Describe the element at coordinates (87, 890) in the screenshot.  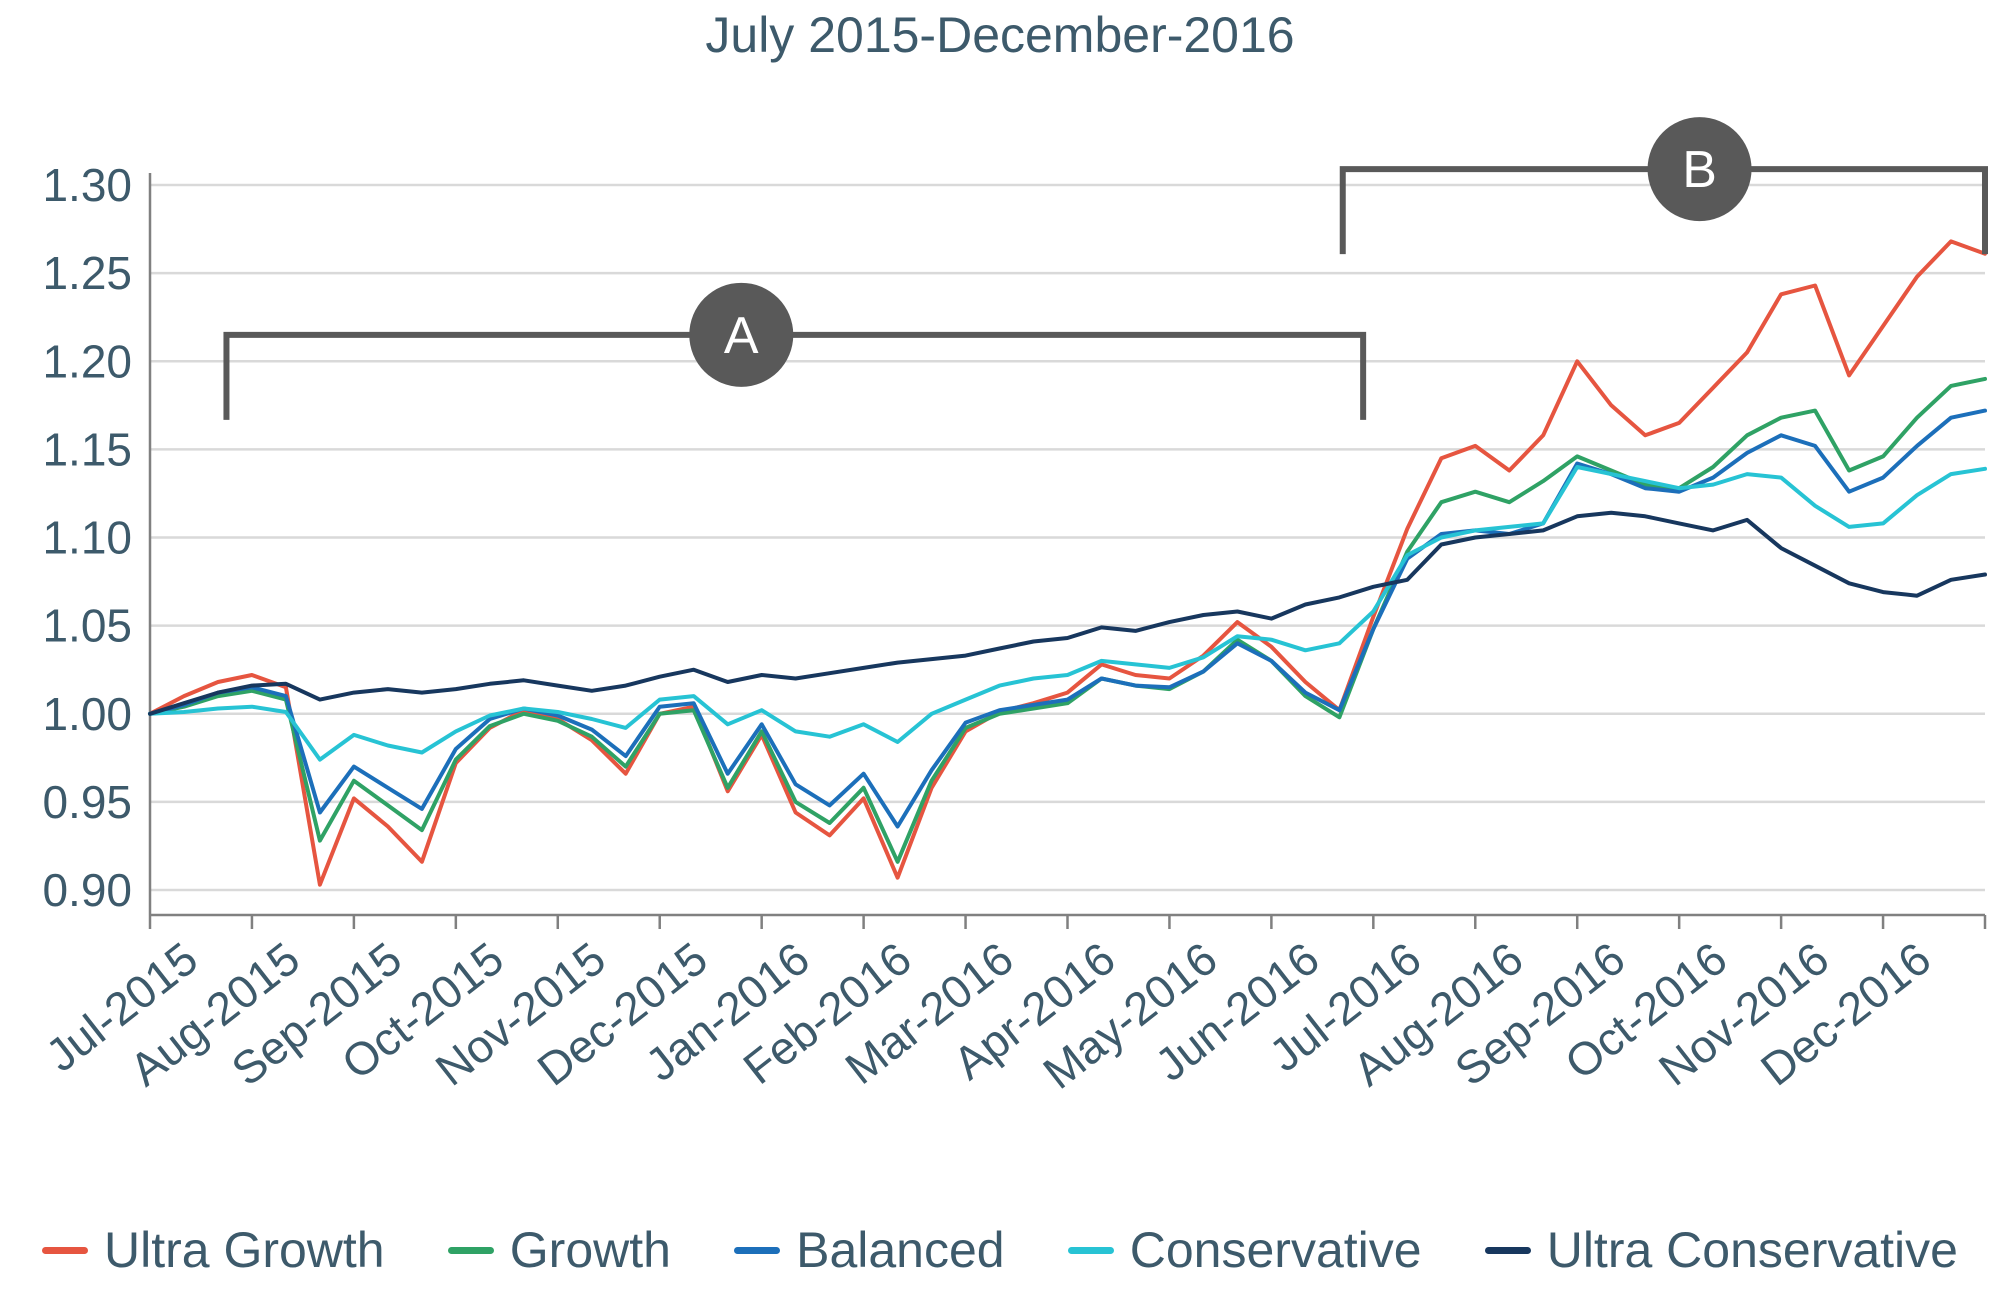
I see `y-axis-tick-label: 0.90` at that location.